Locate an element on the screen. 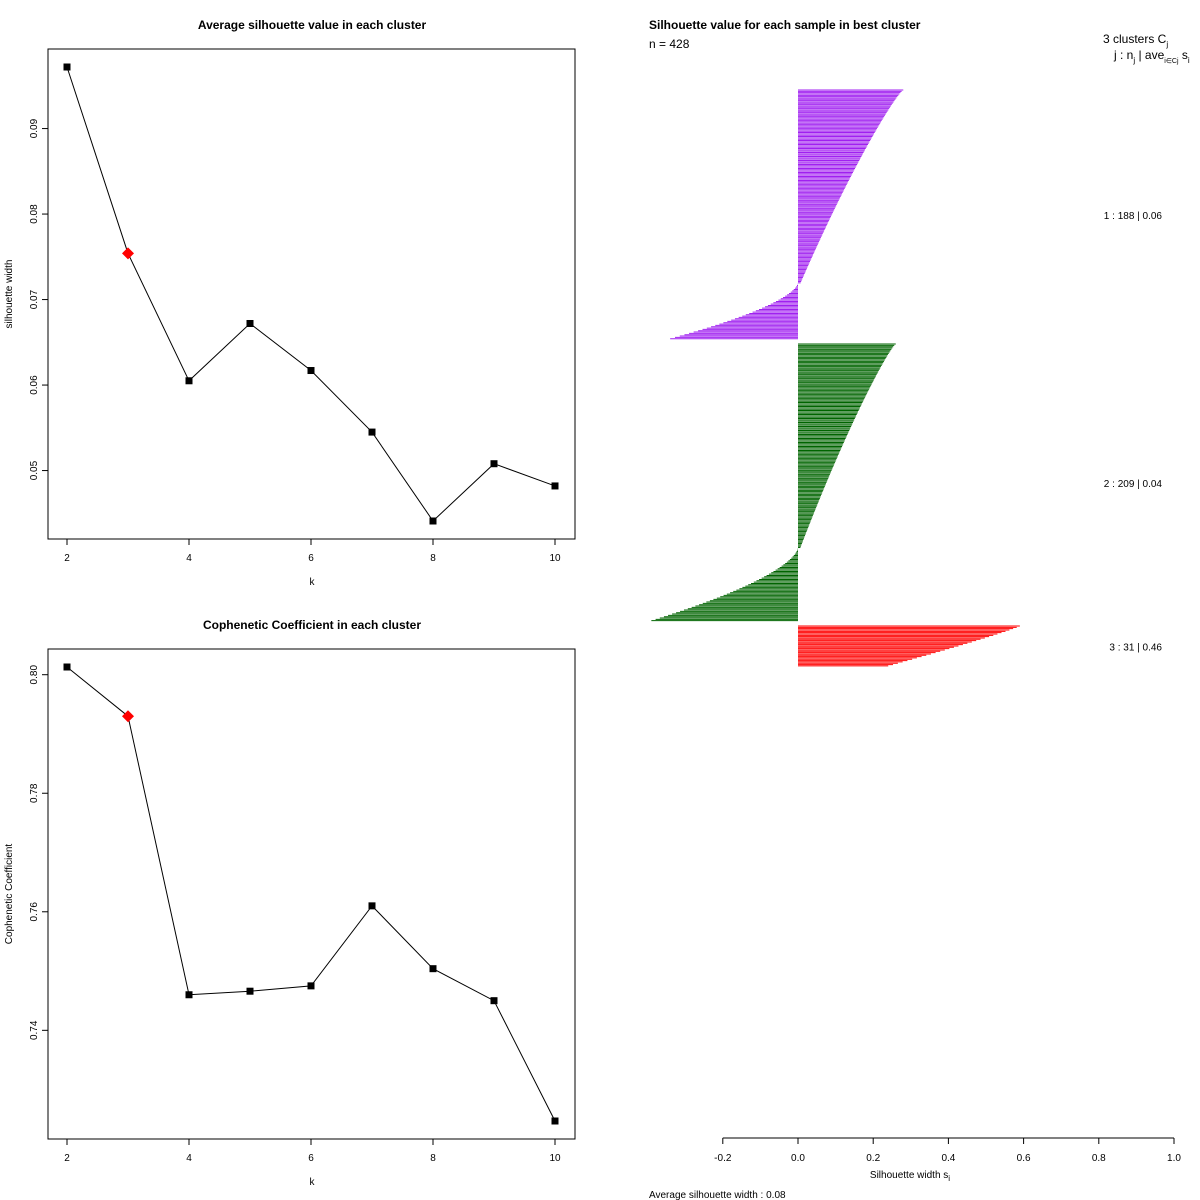  chart1-x-tick-label: 8 is located at coordinates (433, 558).